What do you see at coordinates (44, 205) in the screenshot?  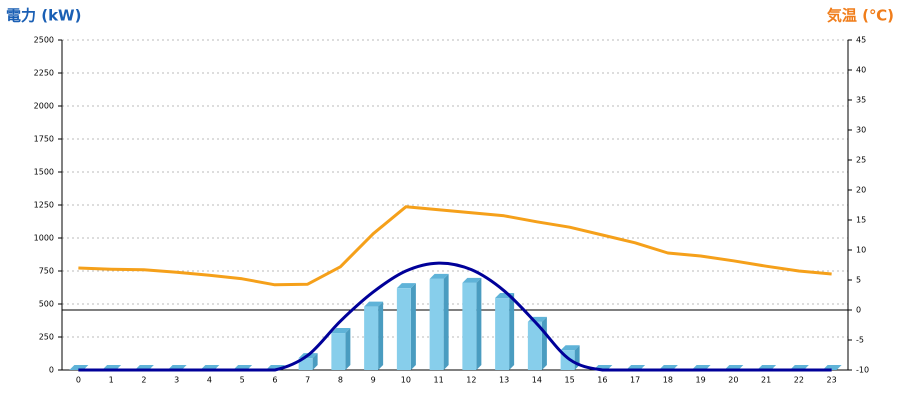 I see `y-tick-label: 1250` at bounding box center [44, 205].